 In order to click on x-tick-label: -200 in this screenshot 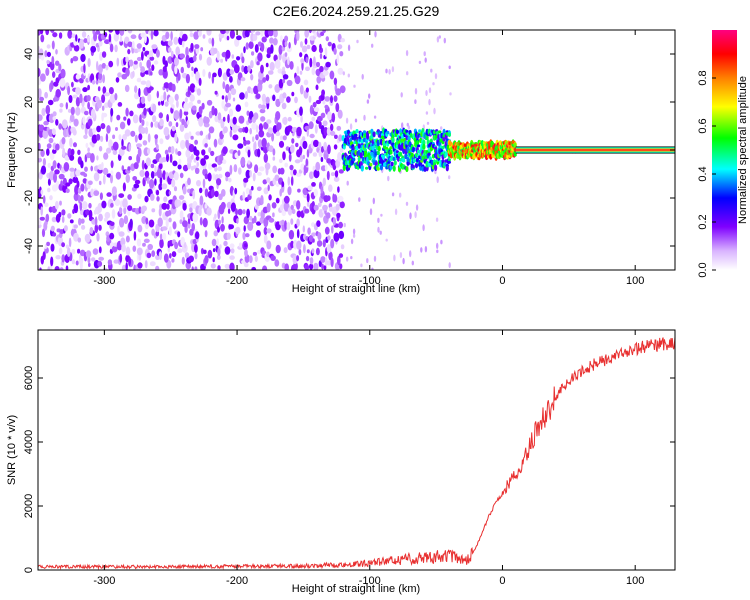, I will do `click(237, 281)`.